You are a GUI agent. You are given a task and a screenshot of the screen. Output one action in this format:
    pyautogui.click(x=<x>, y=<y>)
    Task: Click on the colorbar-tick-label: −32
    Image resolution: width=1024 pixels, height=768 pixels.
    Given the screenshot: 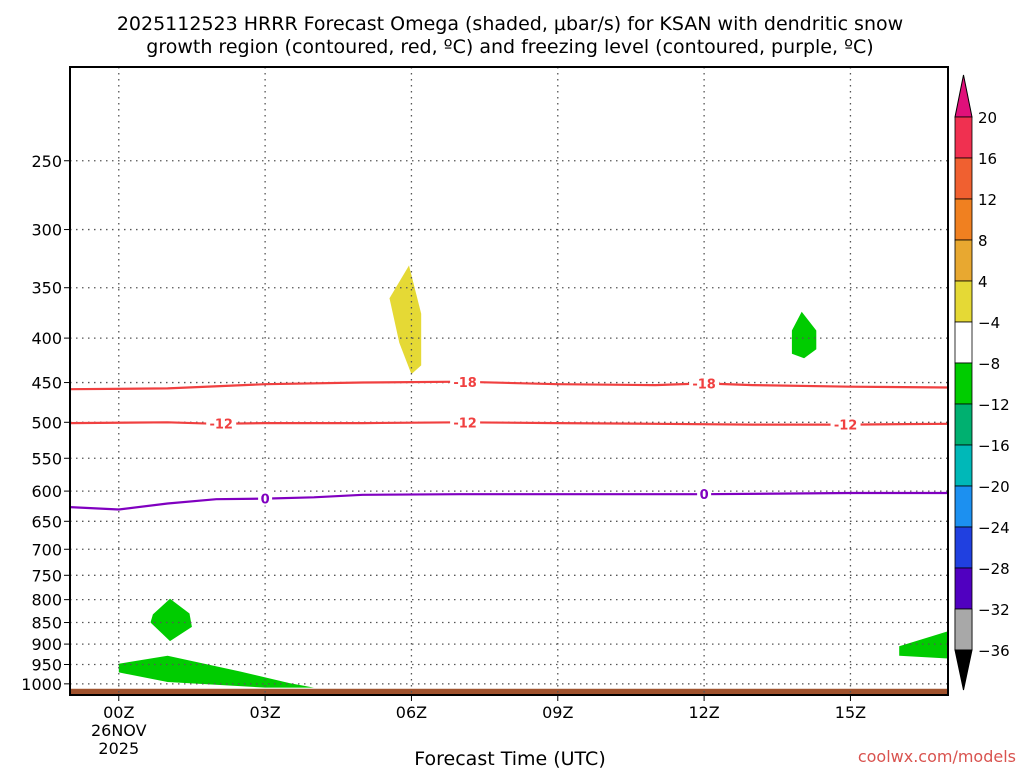 What is the action you would take?
    pyautogui.click(x=994, y=610)
    